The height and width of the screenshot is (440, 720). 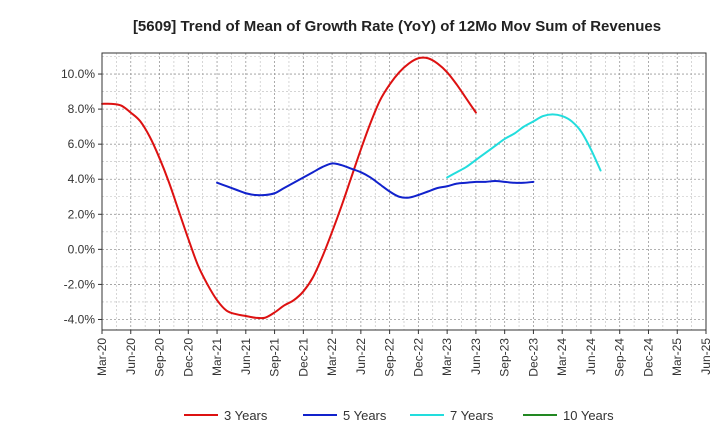 What do you see at coordinates (399, 415) in the screenshot?
I see `legend: 3 Years 5 Years 7 Years 10 Years` at bounding box center [399, 415].